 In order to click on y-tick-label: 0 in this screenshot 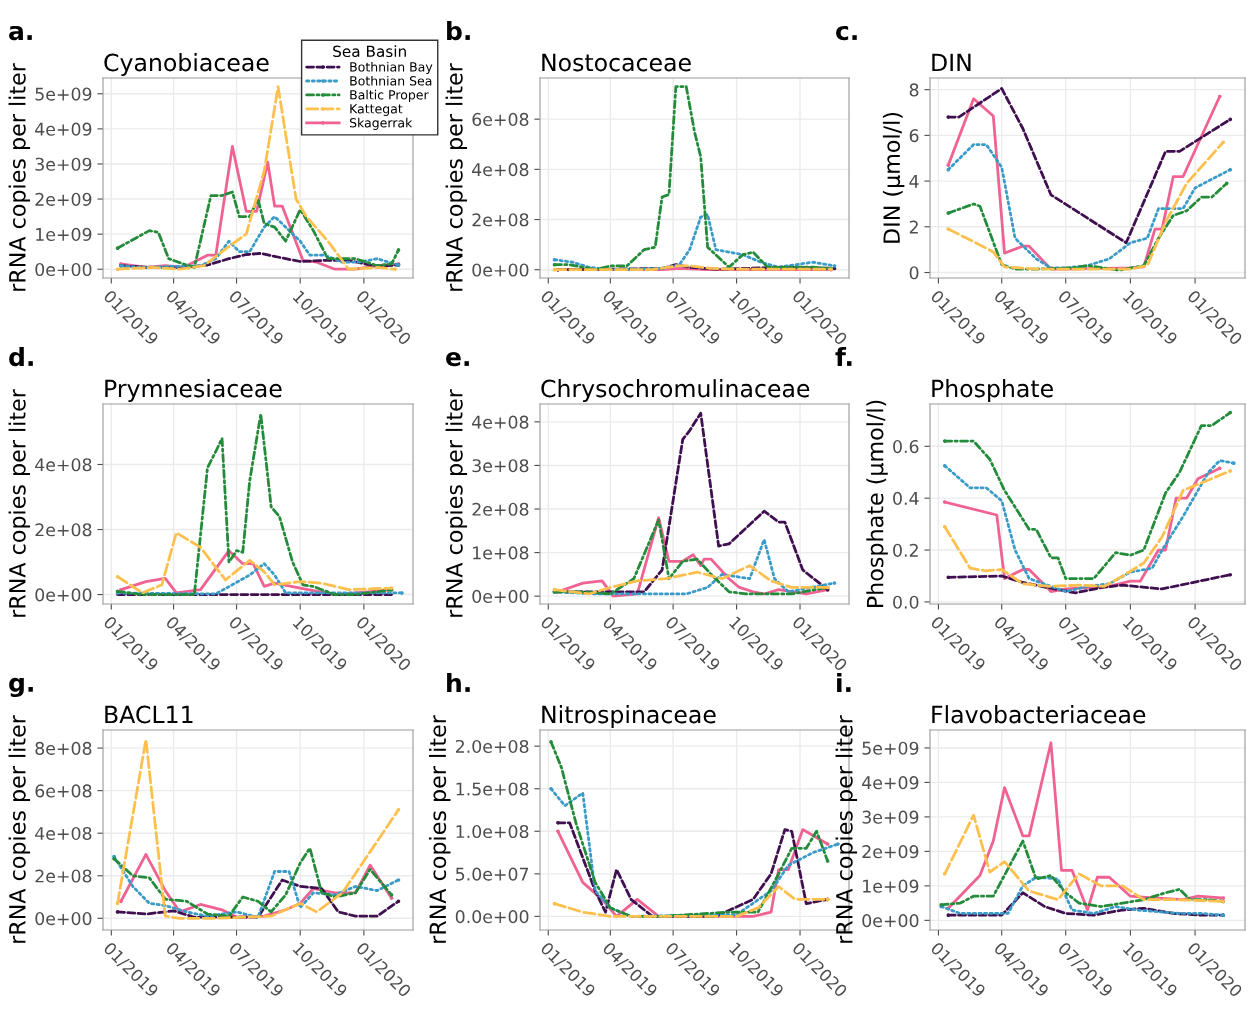, I will do `click(914, 273)`.